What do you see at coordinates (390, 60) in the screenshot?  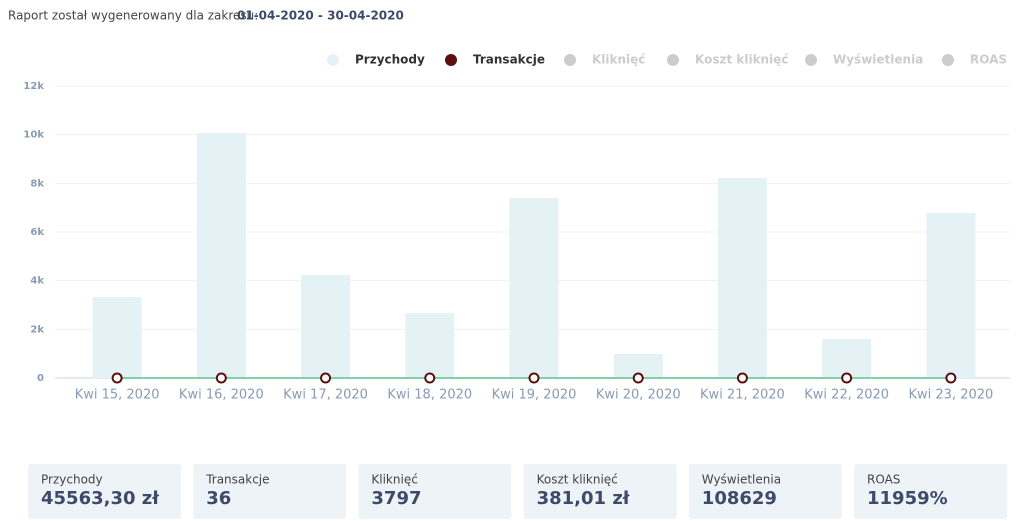 I see `legend-label: Przychody` at bounding box center [390, 60].